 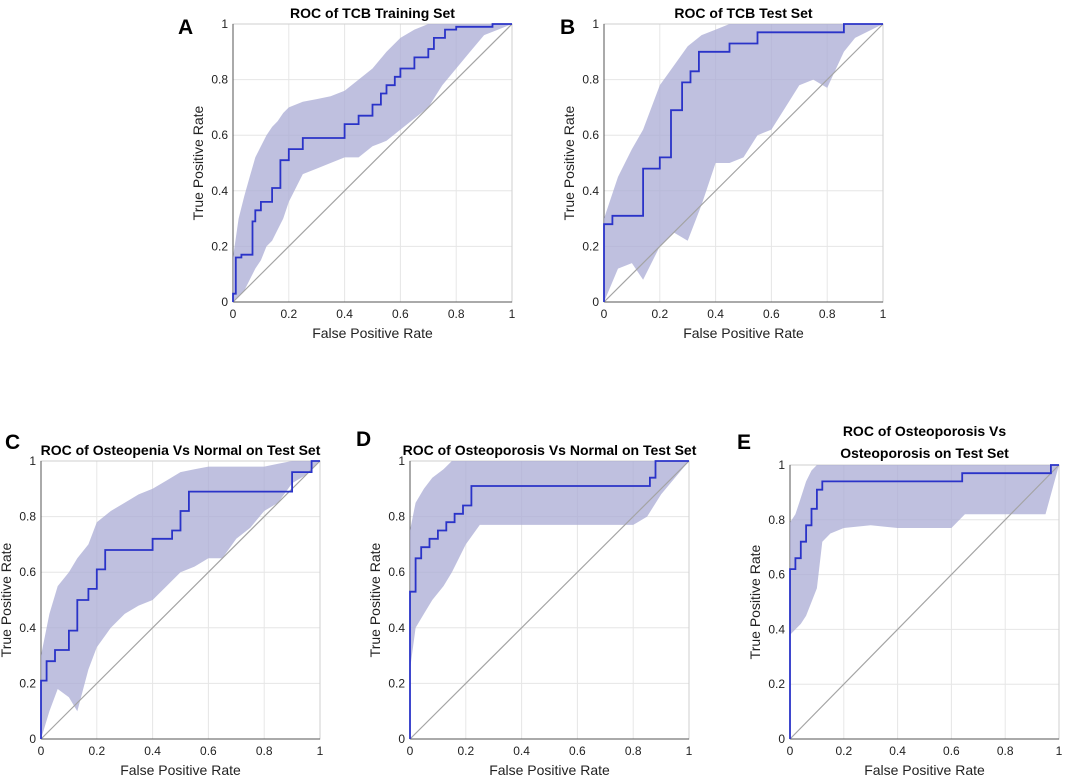 What do you see at coordinates (12, 442) in the screenshot?
I see `panel-letter: C` at bounding box center [12, 442].